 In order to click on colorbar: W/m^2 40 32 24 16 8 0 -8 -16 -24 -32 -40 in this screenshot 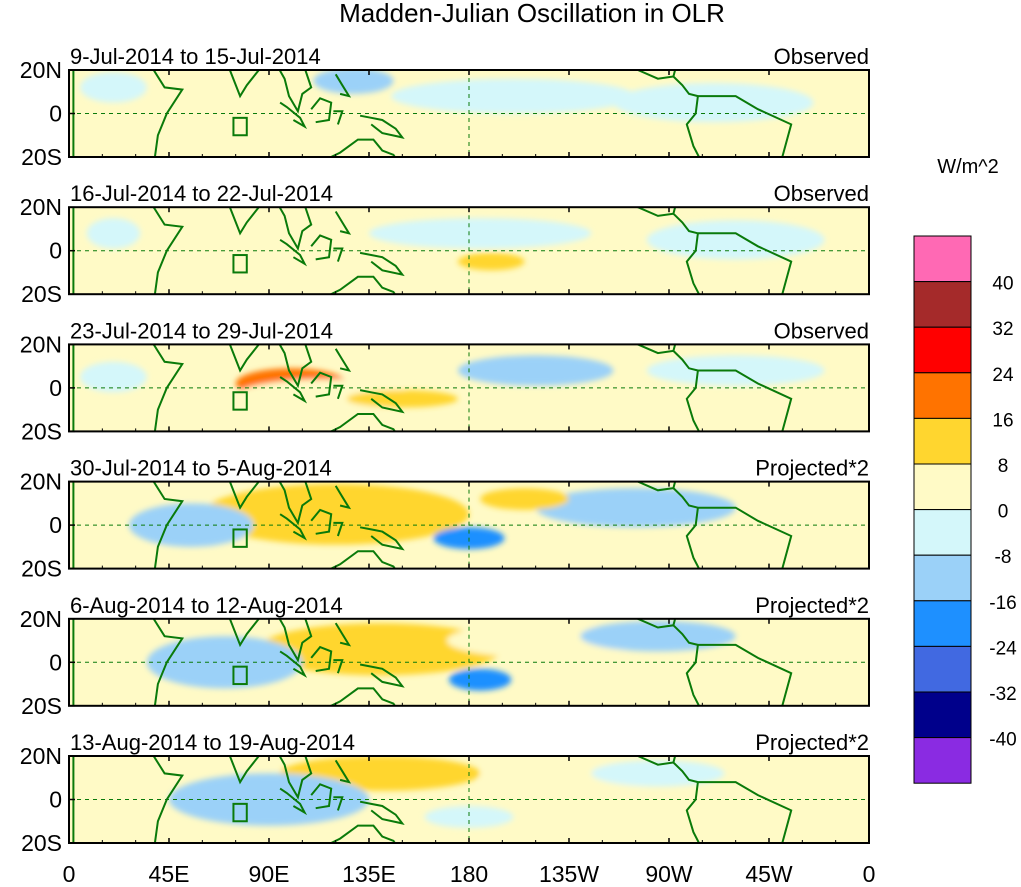, I will do `click(965, 470)`.